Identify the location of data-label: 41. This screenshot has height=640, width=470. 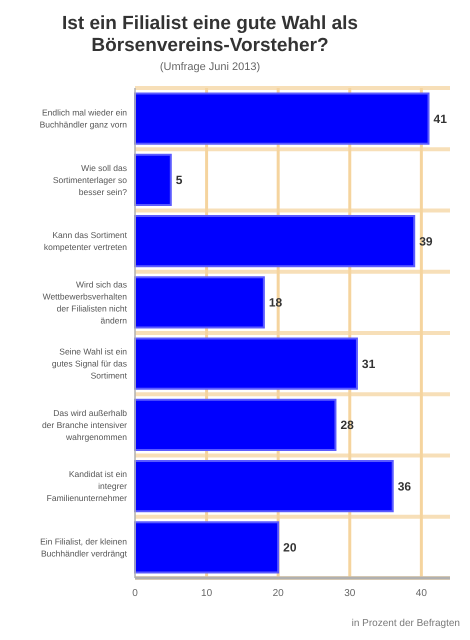
(441, 119).